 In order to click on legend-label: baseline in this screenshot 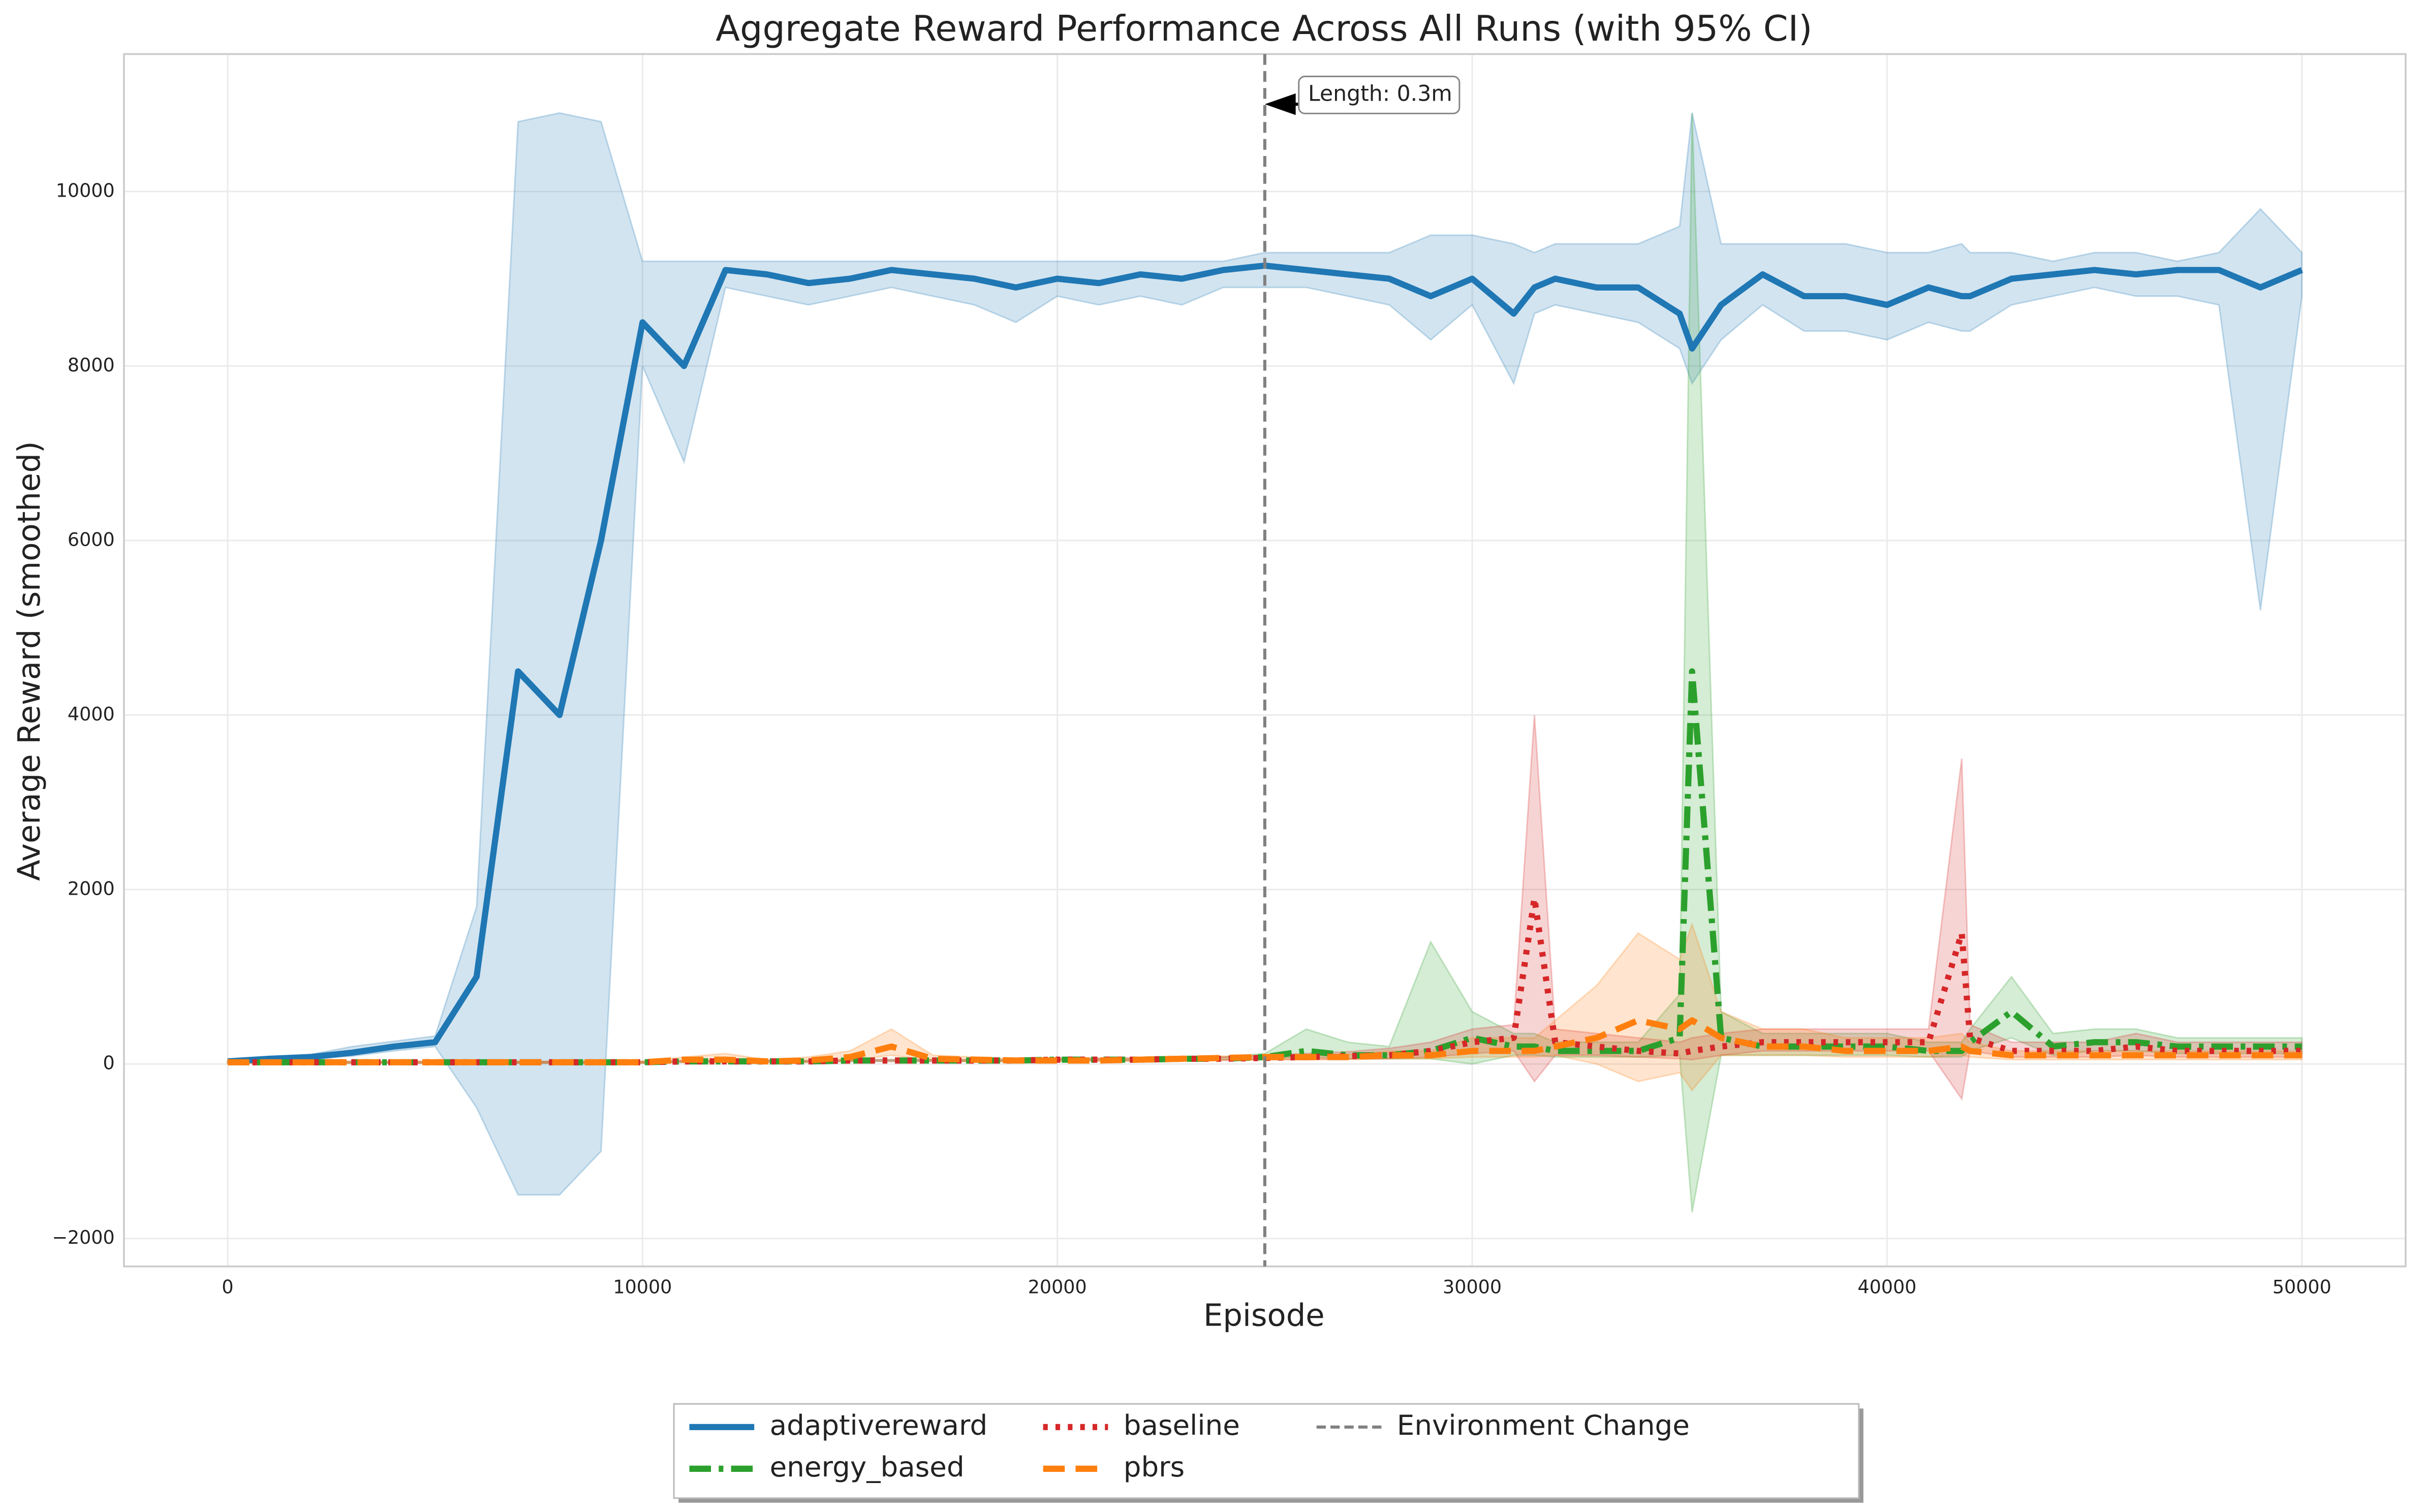, I will do `click(1182, 1425)`.